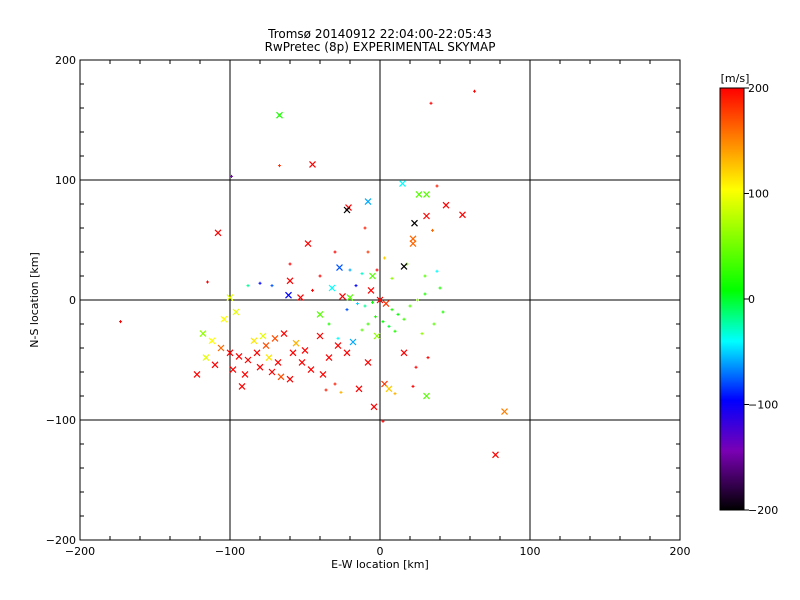  What do you see at coordinates (34, 300) in the screenshot?
I see `y-axis-label: N-S location [km]` at bounding box center [34, 300].